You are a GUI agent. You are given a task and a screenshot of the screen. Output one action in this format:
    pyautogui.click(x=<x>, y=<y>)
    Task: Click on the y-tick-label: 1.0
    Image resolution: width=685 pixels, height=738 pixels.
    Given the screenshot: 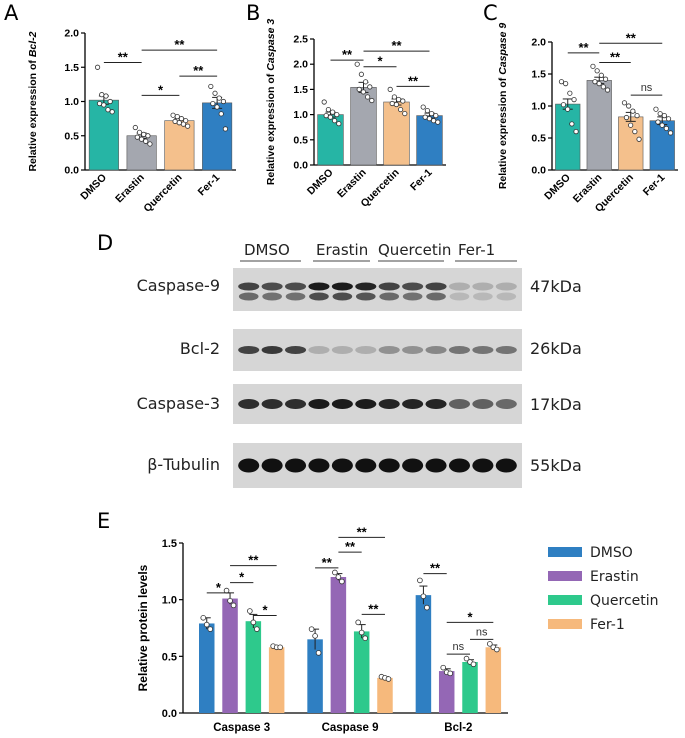 What is the action you would take?
    pyautogui.click(x=169, y=601)
    